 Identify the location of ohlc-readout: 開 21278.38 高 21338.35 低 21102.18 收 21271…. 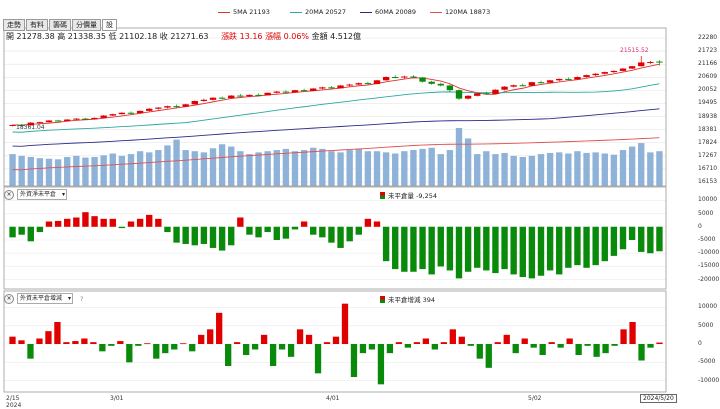
(183, 36).